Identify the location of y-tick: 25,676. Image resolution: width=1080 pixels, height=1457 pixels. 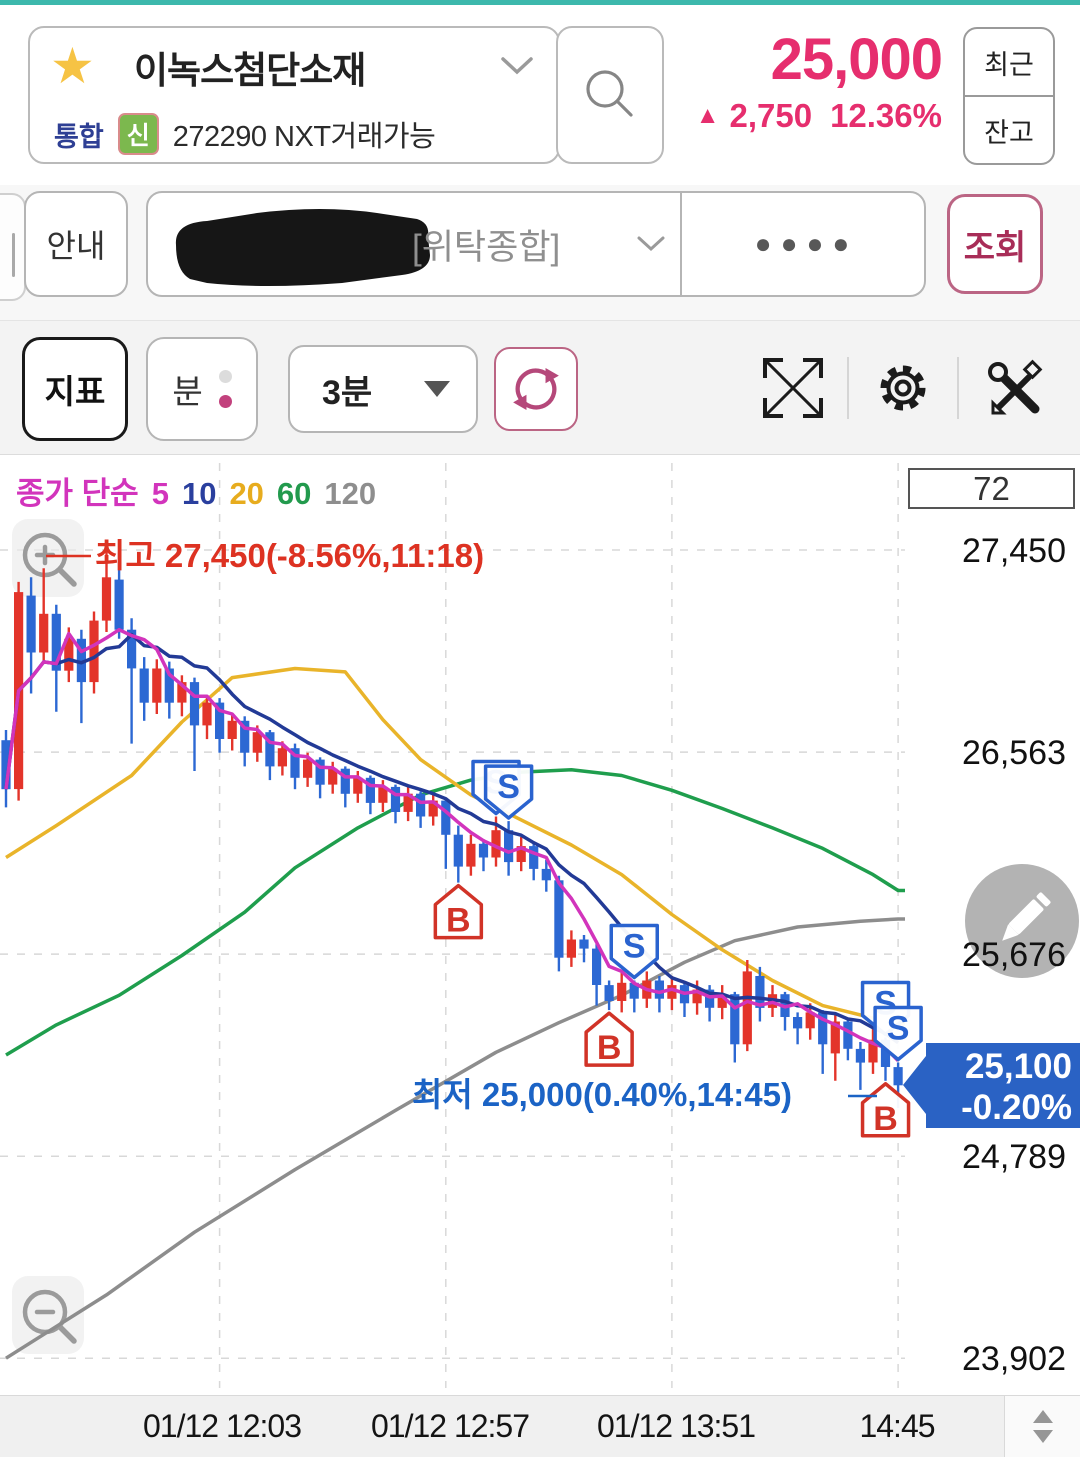
(1014, 955).